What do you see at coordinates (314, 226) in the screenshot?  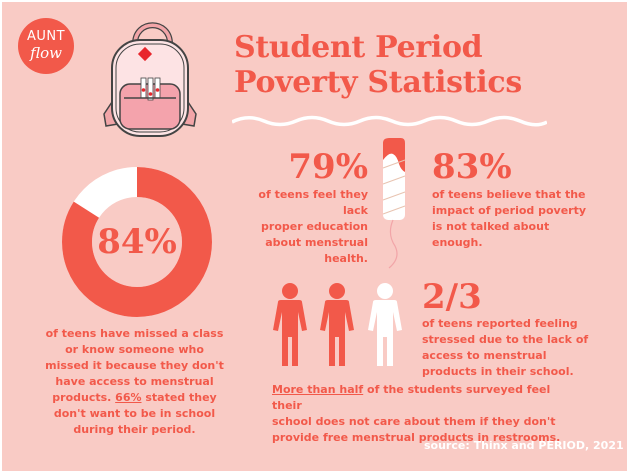 I see `stat-text-line: proper education` at bounding box center [314, 226].